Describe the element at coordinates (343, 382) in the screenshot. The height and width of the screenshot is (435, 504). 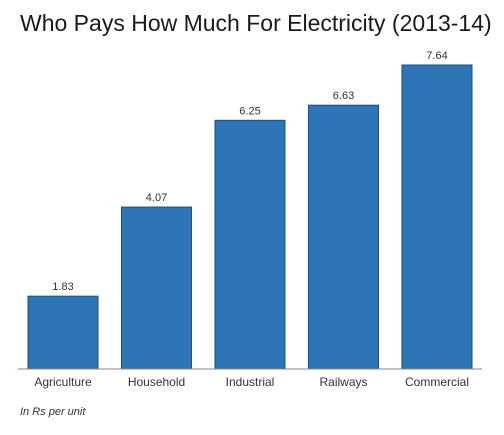
I see `category-label-railways: Railways` at that location.